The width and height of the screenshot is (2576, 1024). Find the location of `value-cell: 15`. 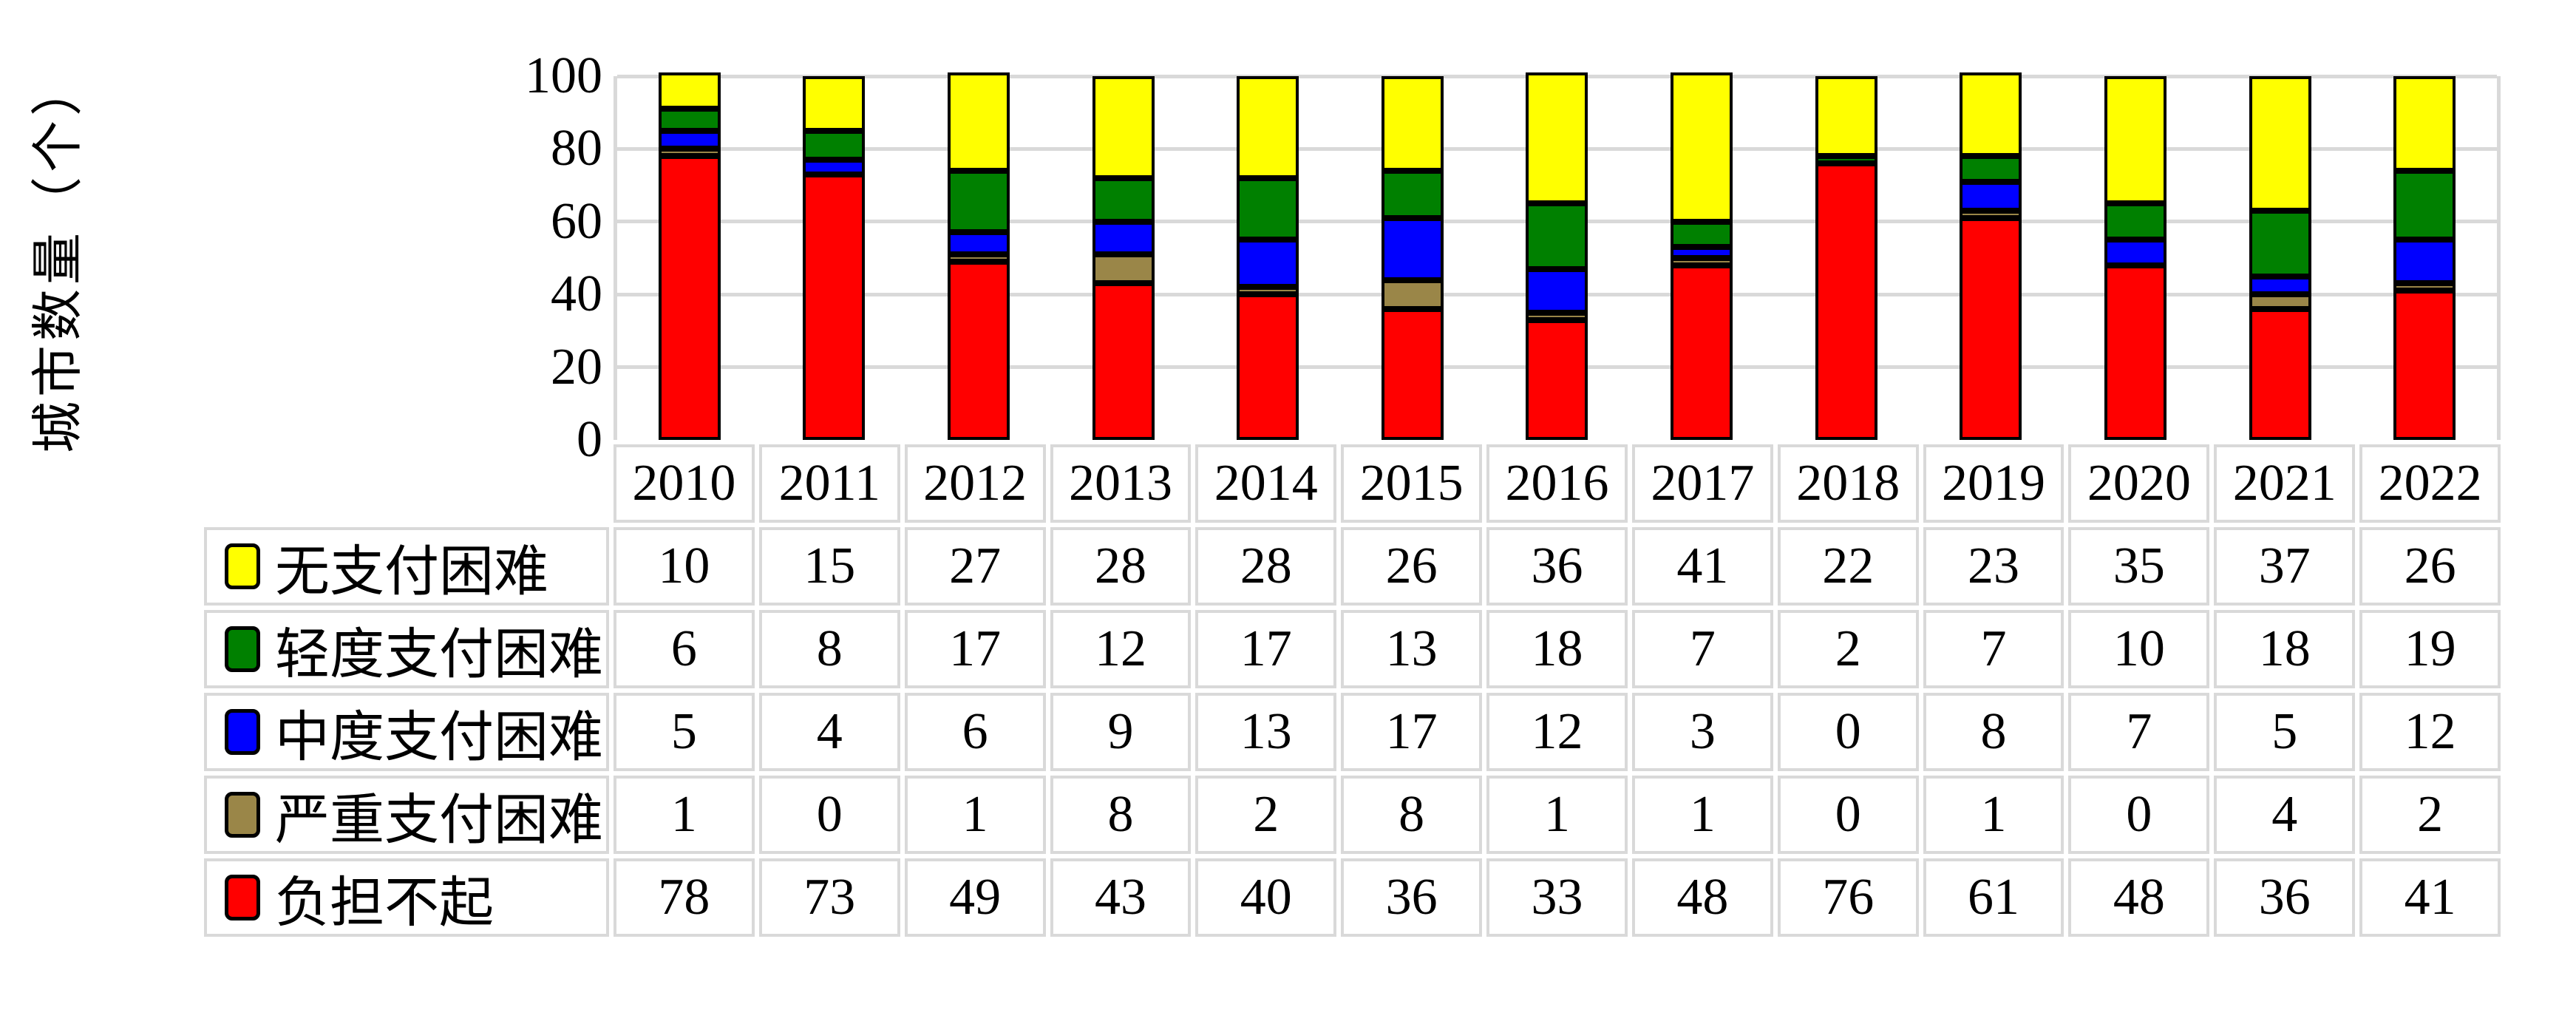

value-cell: 15 is located at coordinates (829, 566).